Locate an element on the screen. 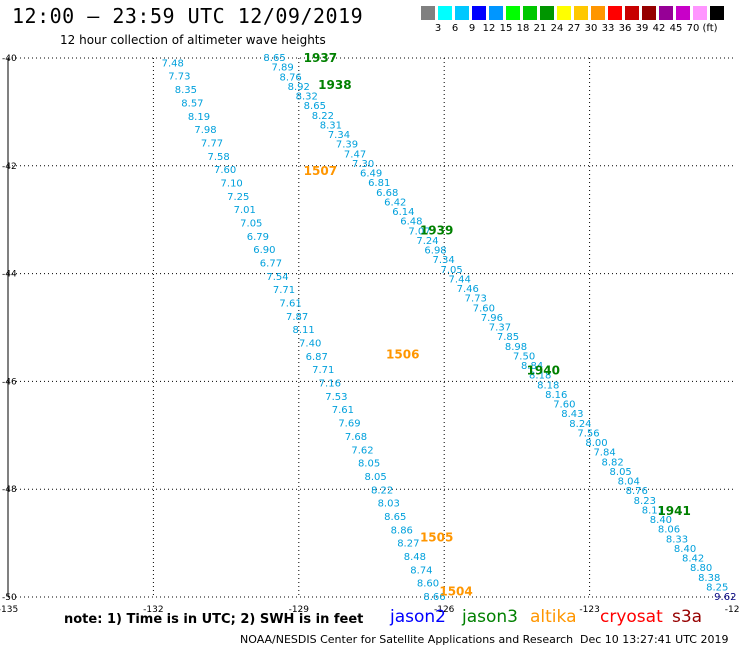 The height and width of the screenshot is (650, 740). swh-value: 7.39 is located at coordinates (347, 145).